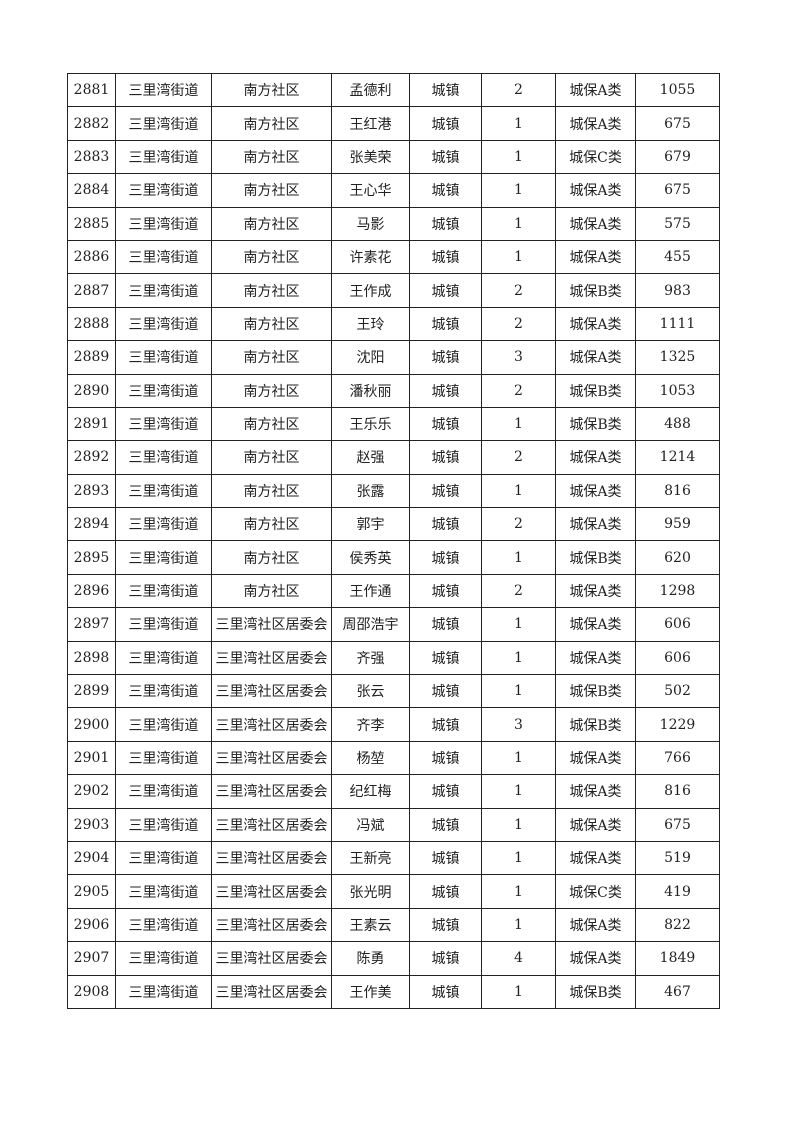 The height and width of the screenshot is (1122, 793). I want to click on name-cell: 赵强, so click(370, 457).